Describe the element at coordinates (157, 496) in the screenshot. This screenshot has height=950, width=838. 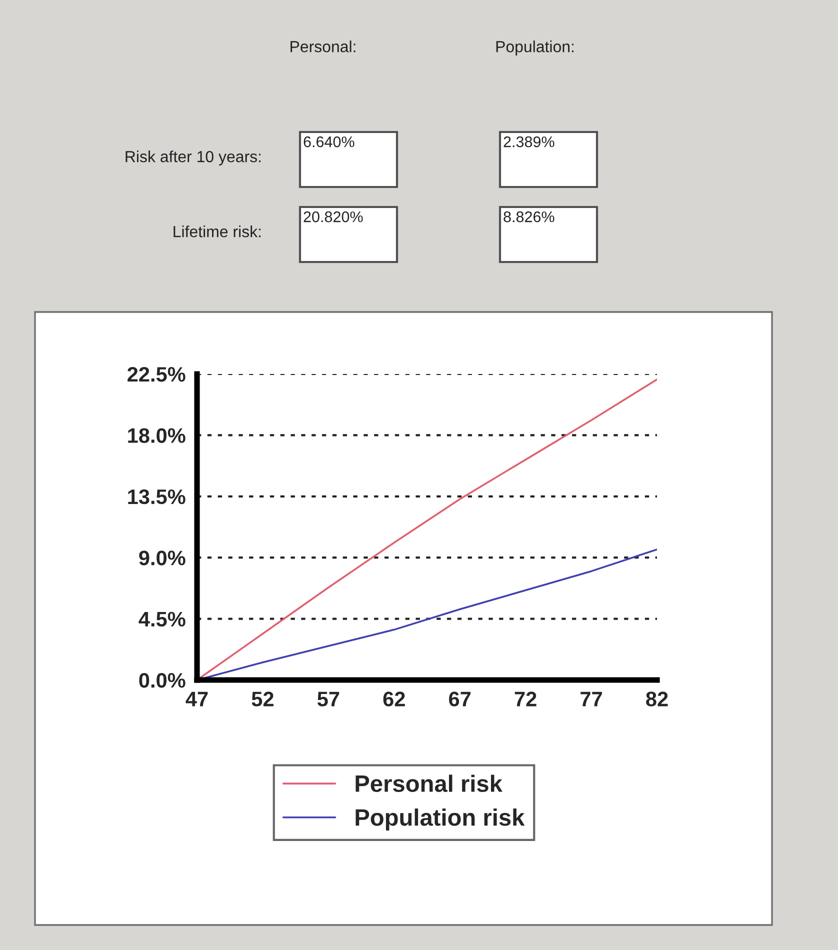
I see `y-tick-label: 13.5%` at that location.